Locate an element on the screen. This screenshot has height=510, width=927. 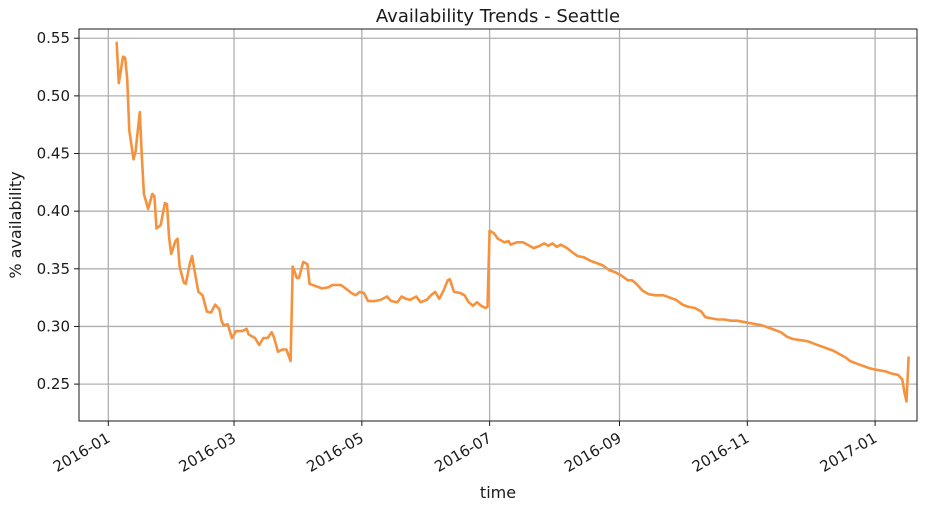
y-tick-label: 0.40 is located at coordinates (53, 211).